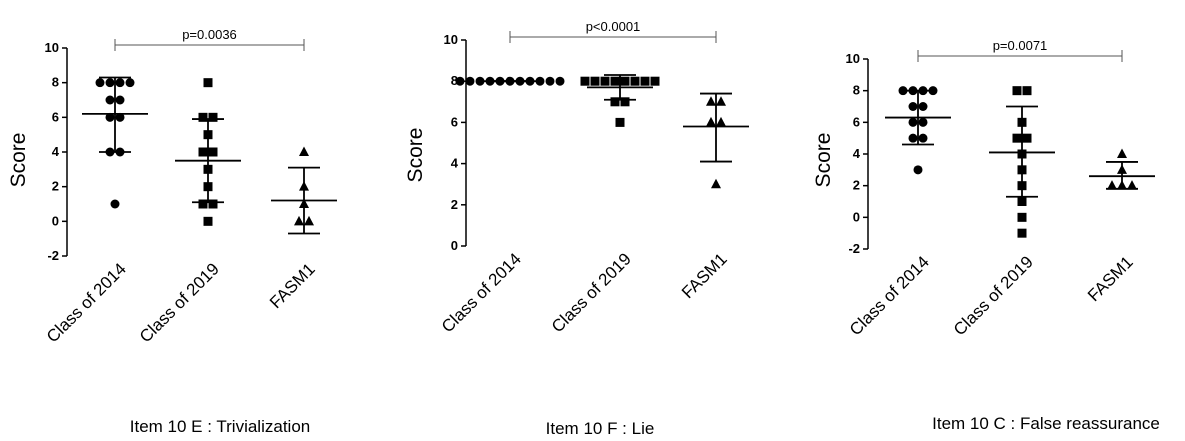 The width and height of the screenshot is (1185, 441). I want to click on chart-caption: Item 10 E : Trivialization, so click(220, 426).